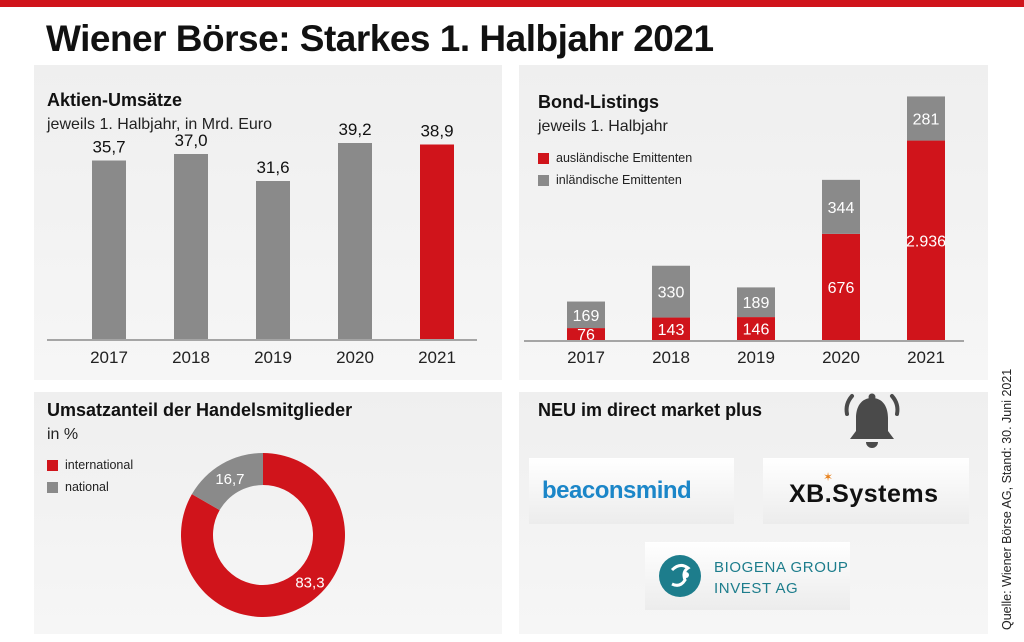 The height and width of the screenshot is (642, 1024). I want to click on neu-title: NEU im direct market plus, so click(650, 410).